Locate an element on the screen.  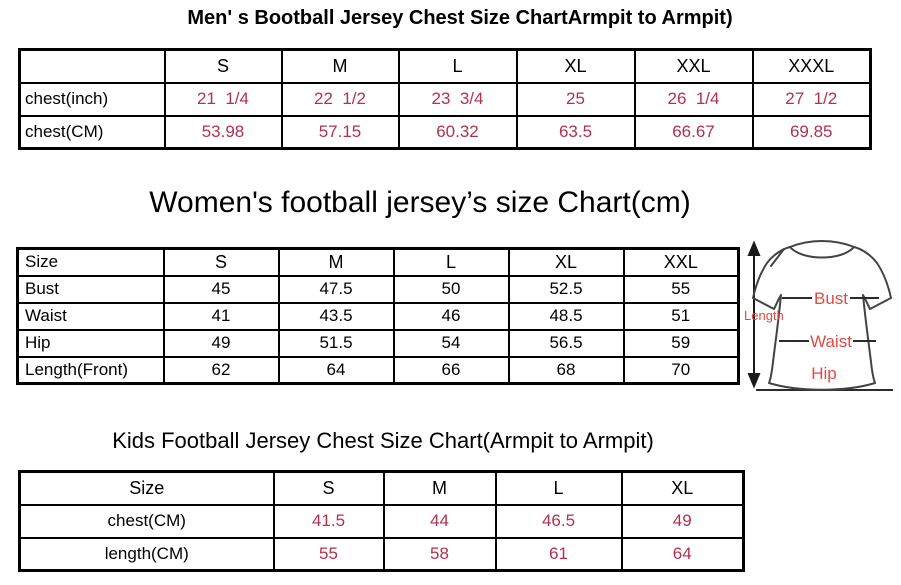
value-cell: 66 is located at coordinates (451, 370).